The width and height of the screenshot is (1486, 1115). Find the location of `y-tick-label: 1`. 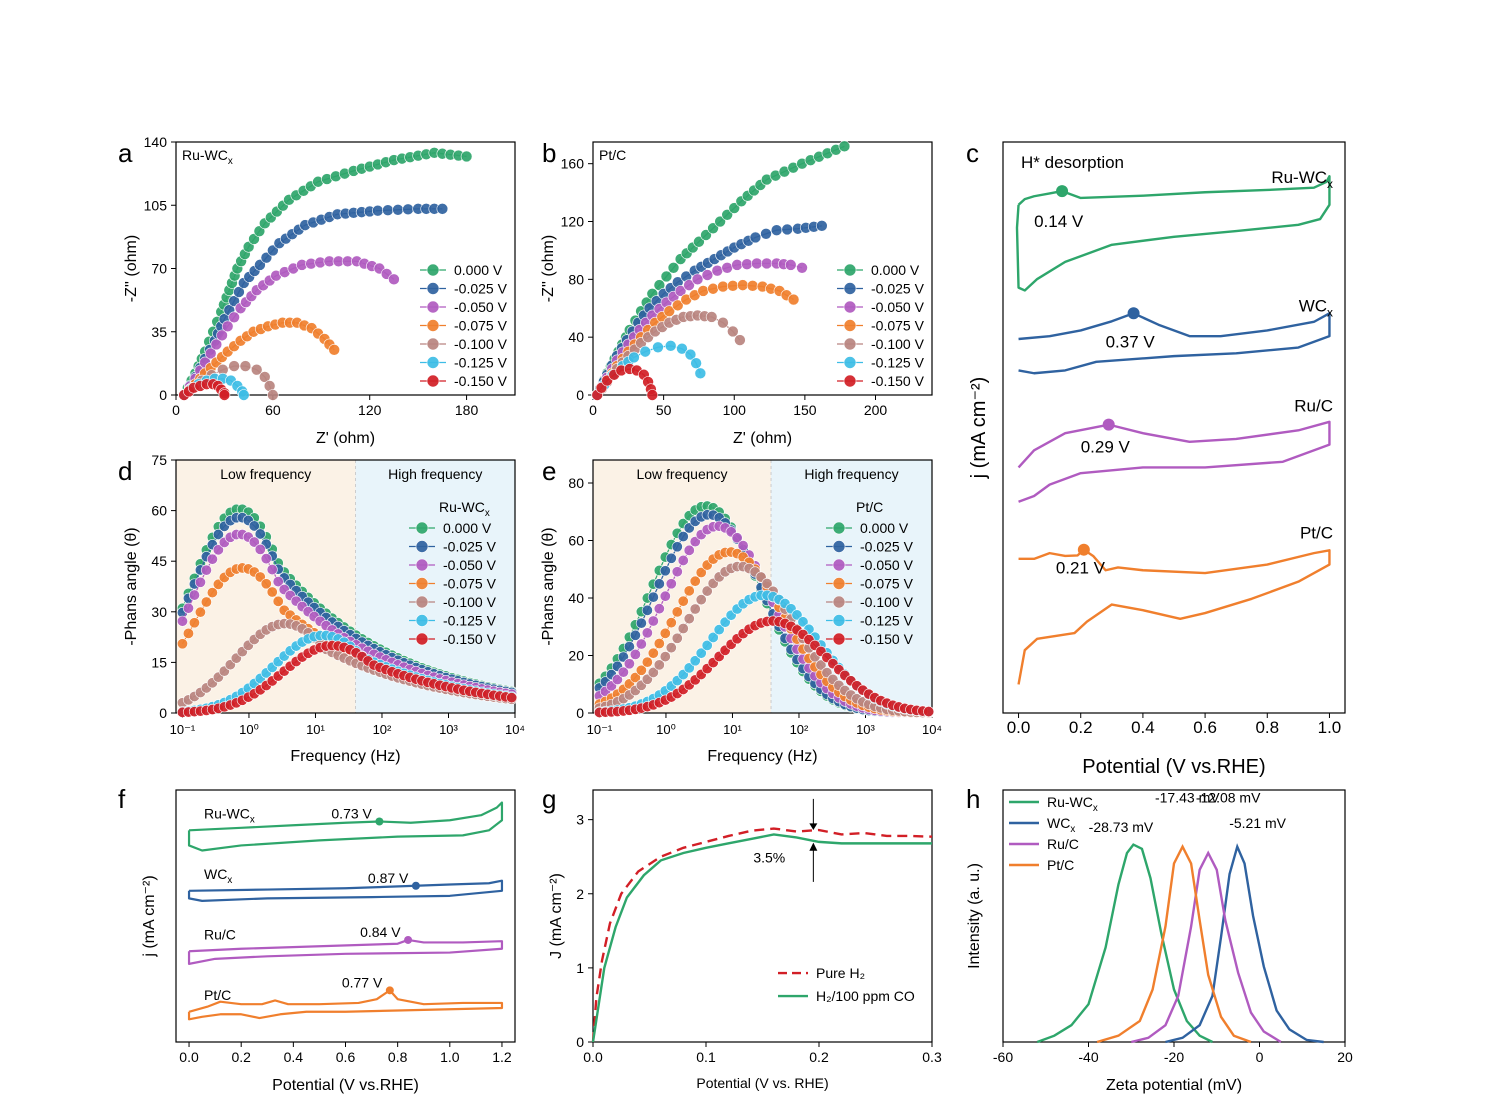

y-tick-label: 1 is located at coordinates (580, 968).